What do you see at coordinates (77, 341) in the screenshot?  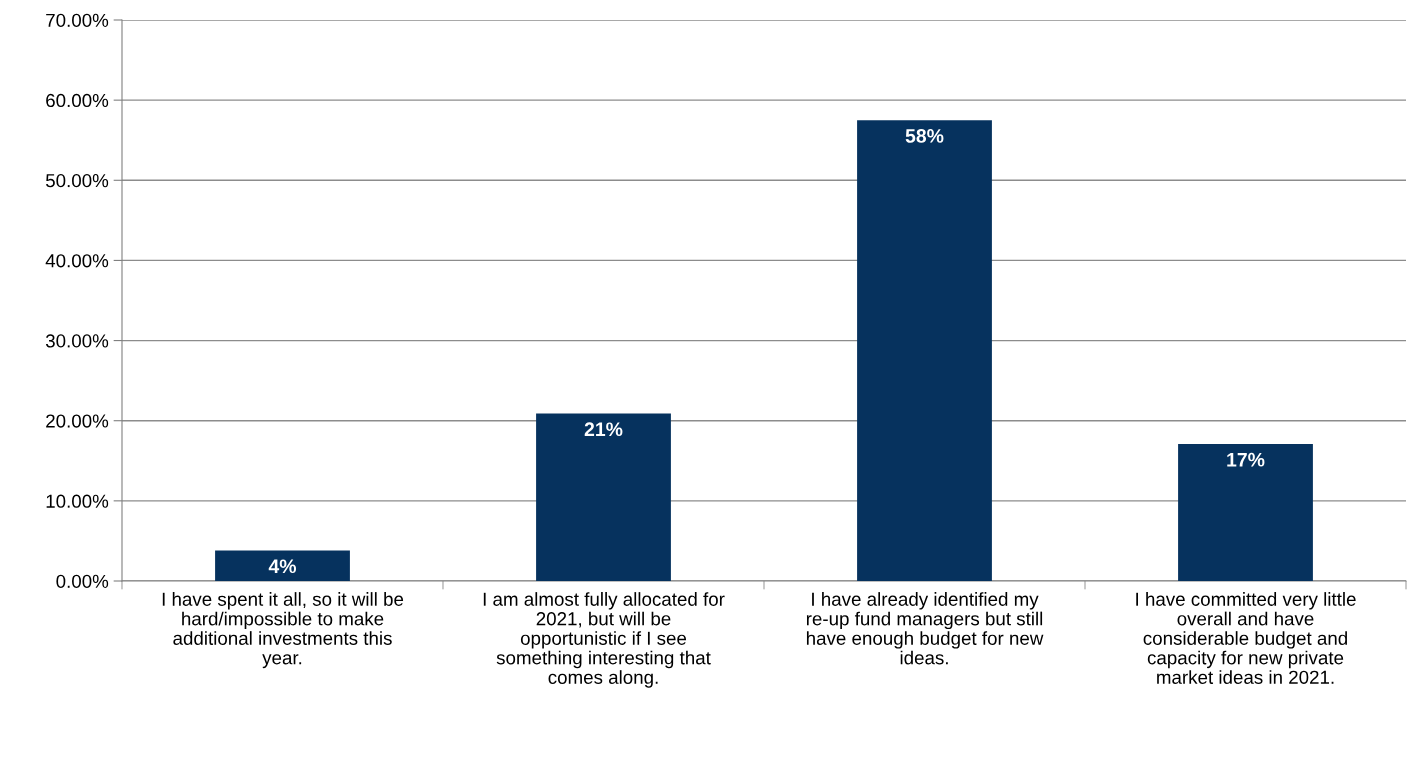 I see `y-tick-label: 30.00%` at bounding box center [77, 341].